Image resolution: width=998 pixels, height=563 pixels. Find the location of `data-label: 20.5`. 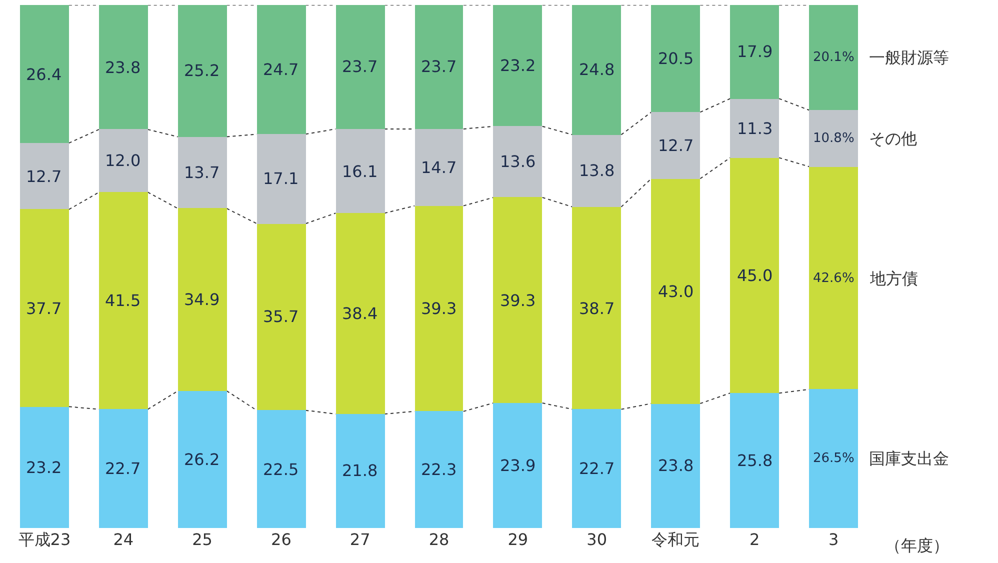

data-label: 20.5 is located at coordinates (676, 58).